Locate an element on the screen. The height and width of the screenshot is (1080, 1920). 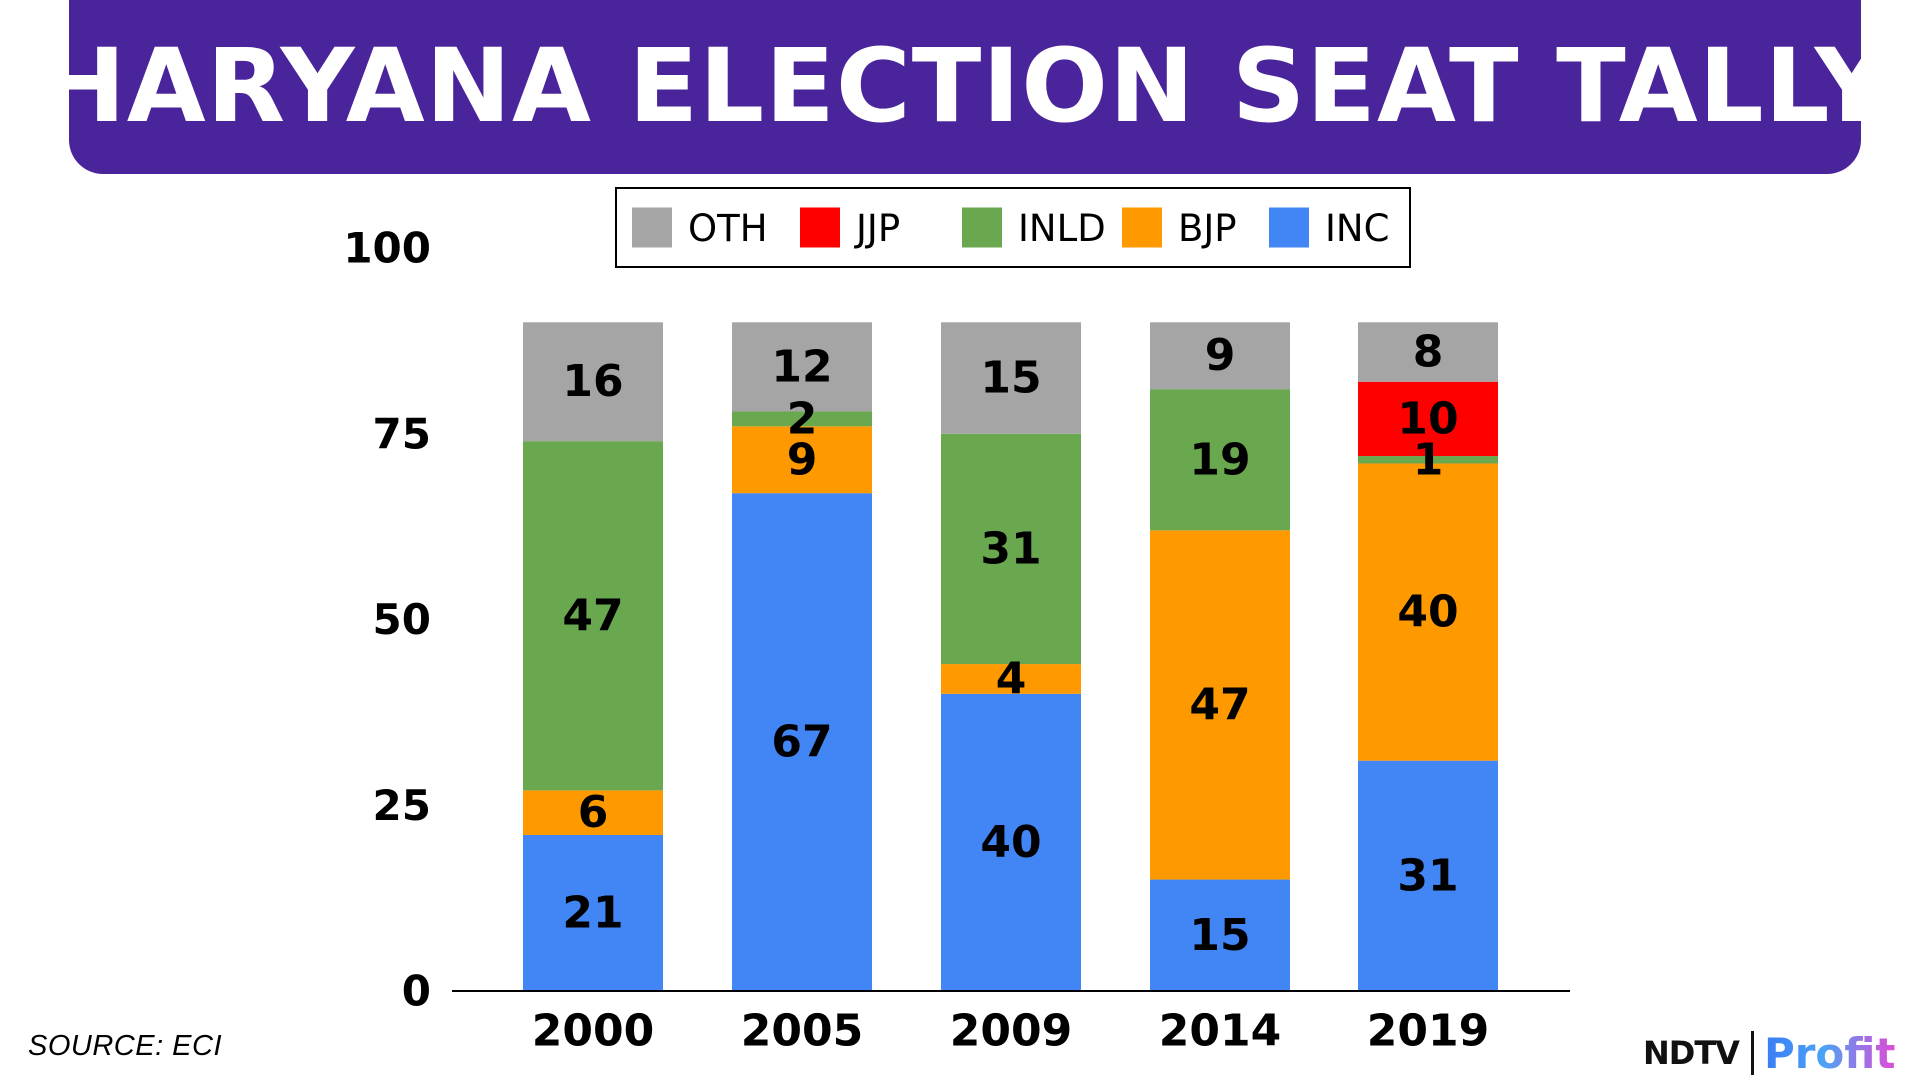
data-label-bjp-2000: 6 is located at coordinates (593, 812).